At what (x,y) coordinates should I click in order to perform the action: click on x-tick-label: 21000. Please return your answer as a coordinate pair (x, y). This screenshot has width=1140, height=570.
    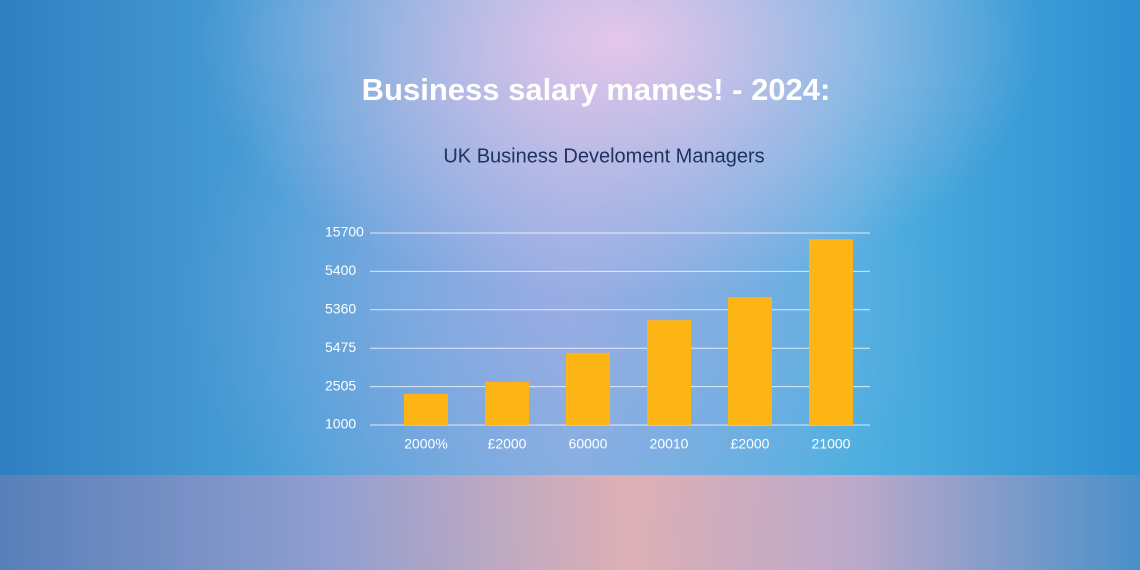
    Looking at the image, I should click on (831, 444).